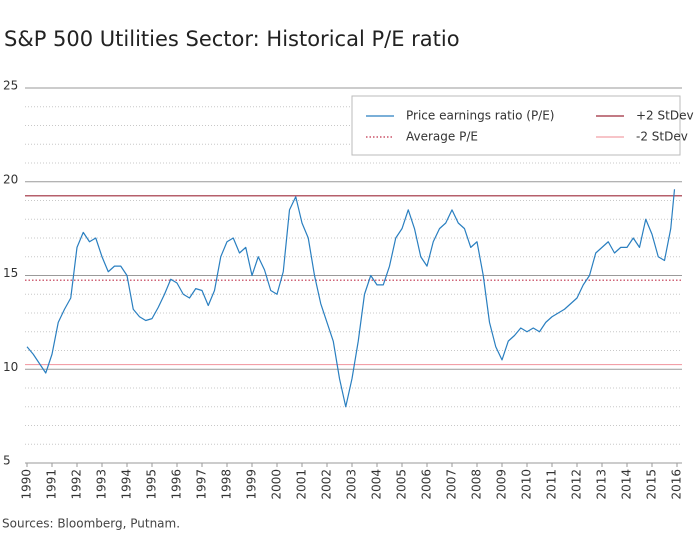  What do you see at coordinates (527, 484) in the screenshot?
I see `x-tick-label: 2010` at bounding box center [527, 484].